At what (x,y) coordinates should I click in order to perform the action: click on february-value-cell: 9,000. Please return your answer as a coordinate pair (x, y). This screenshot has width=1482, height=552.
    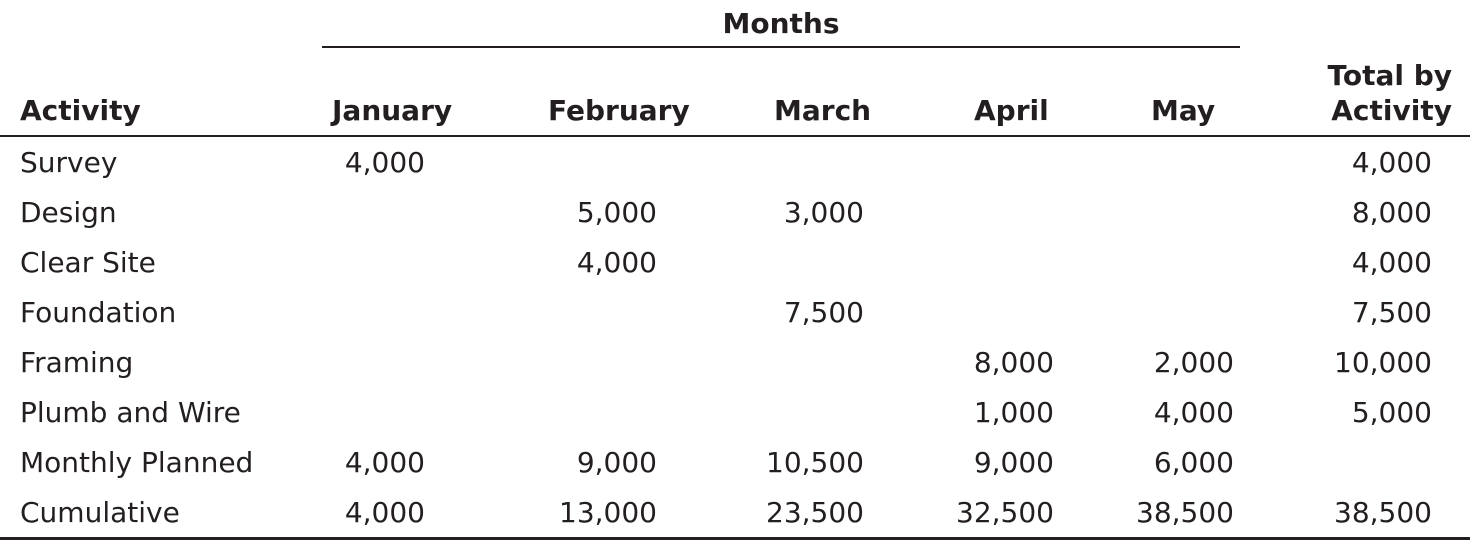
    Looking at the image, I should click on (616, 462).